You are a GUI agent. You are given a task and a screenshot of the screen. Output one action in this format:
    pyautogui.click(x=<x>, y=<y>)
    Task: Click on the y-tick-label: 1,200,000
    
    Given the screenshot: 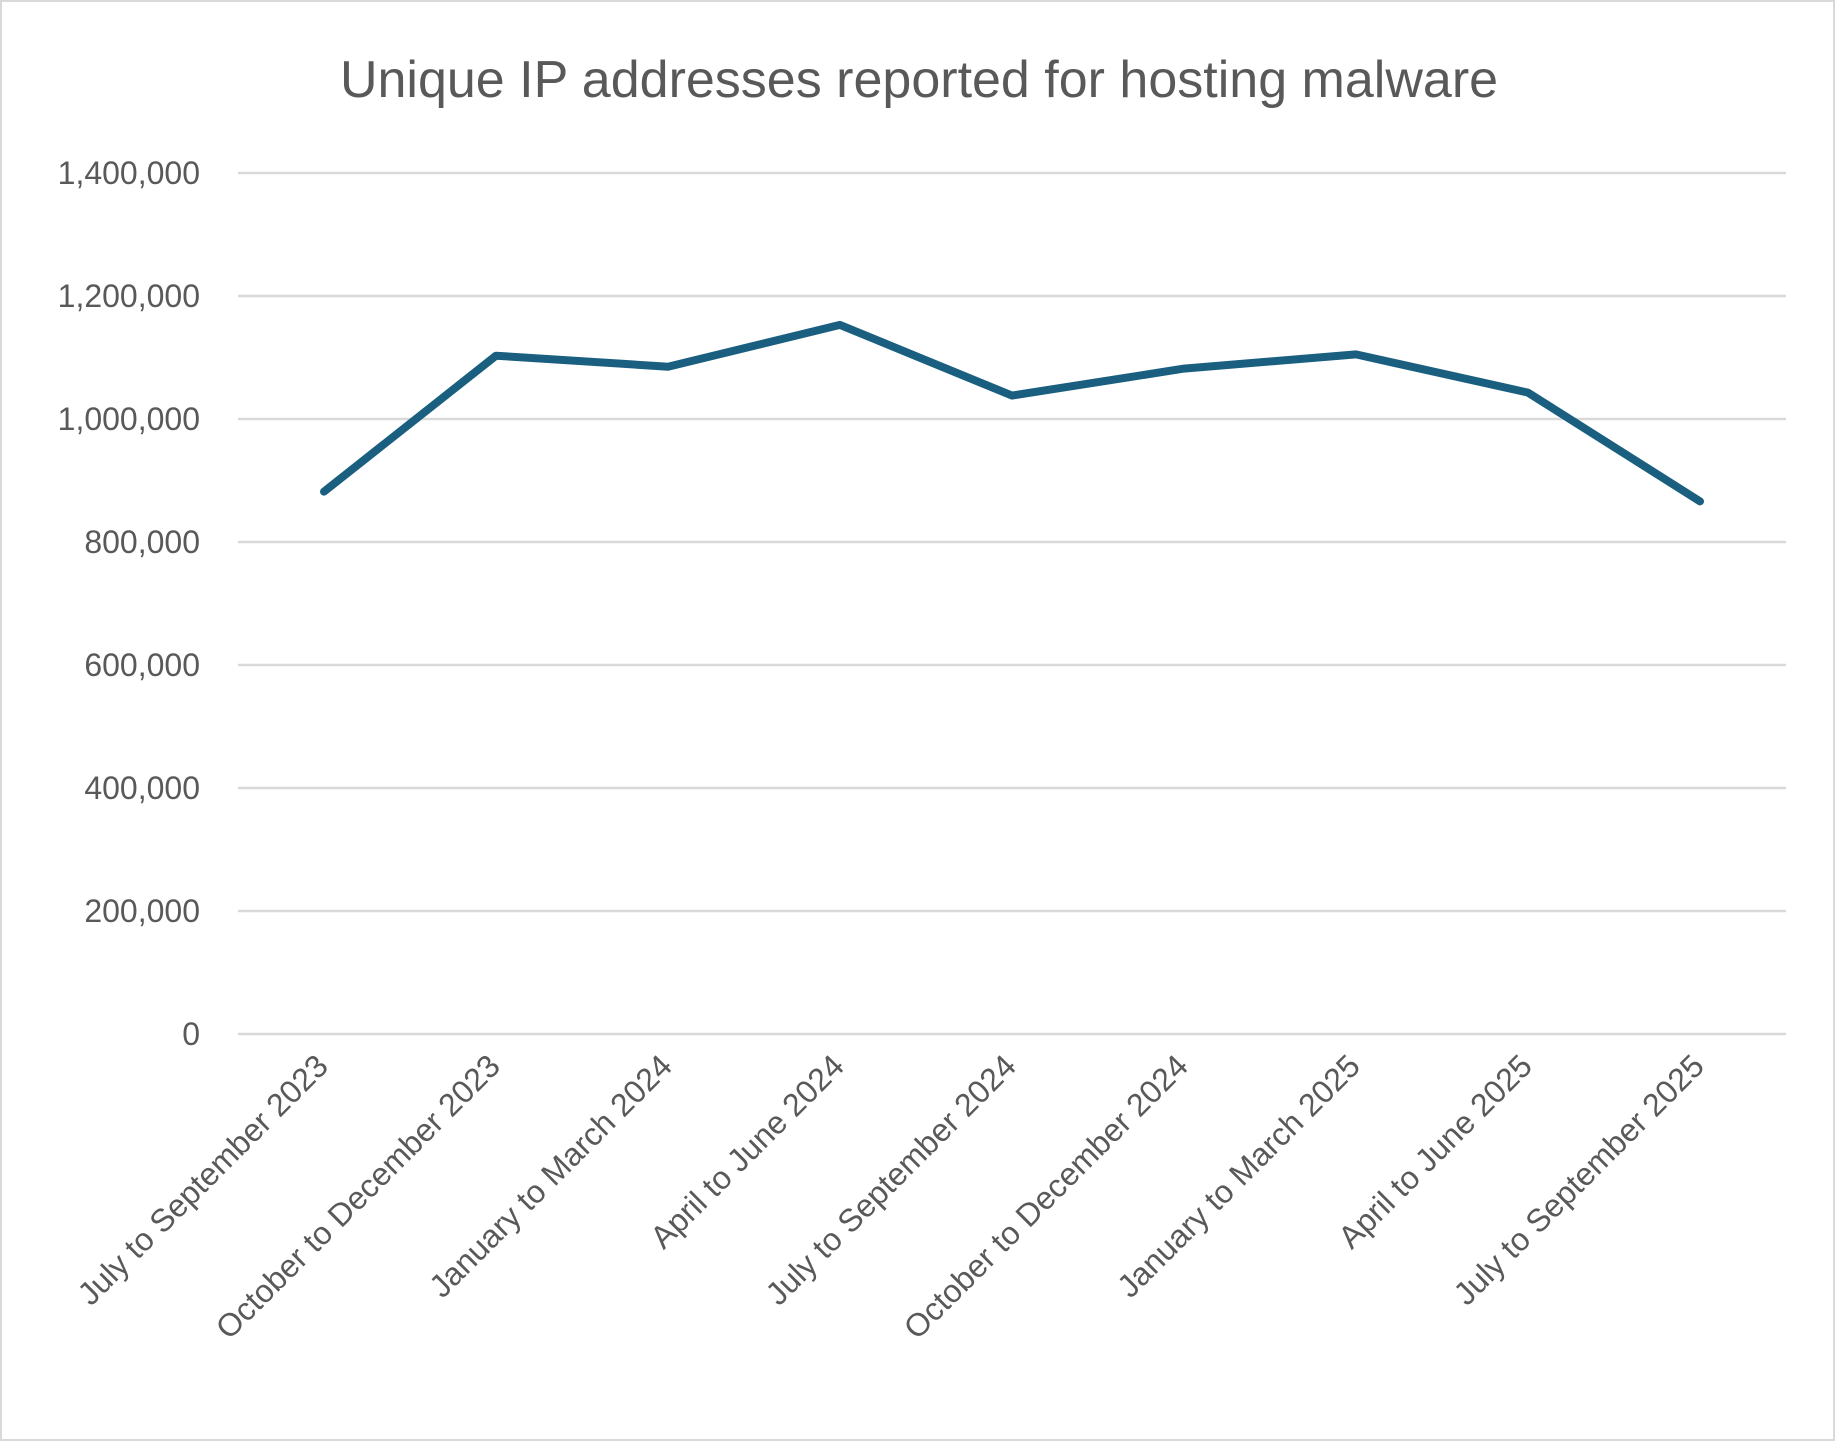 What is the action you would take?
    pyautogui.click(x=129, y=296)
    